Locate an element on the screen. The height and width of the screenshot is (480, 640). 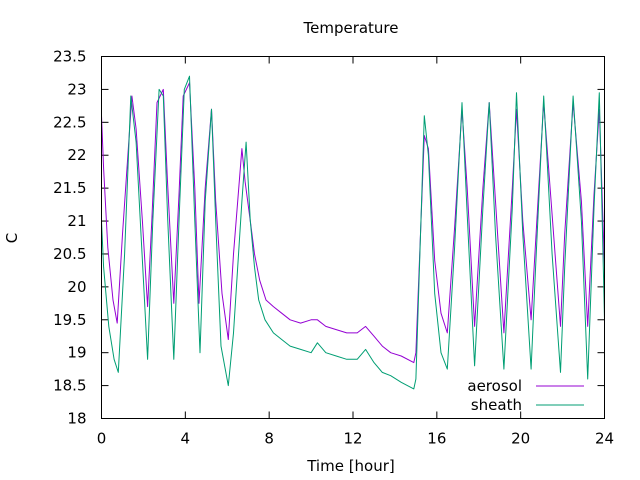
y-tick-label: 19.5 is located at coordinates (69, 320).